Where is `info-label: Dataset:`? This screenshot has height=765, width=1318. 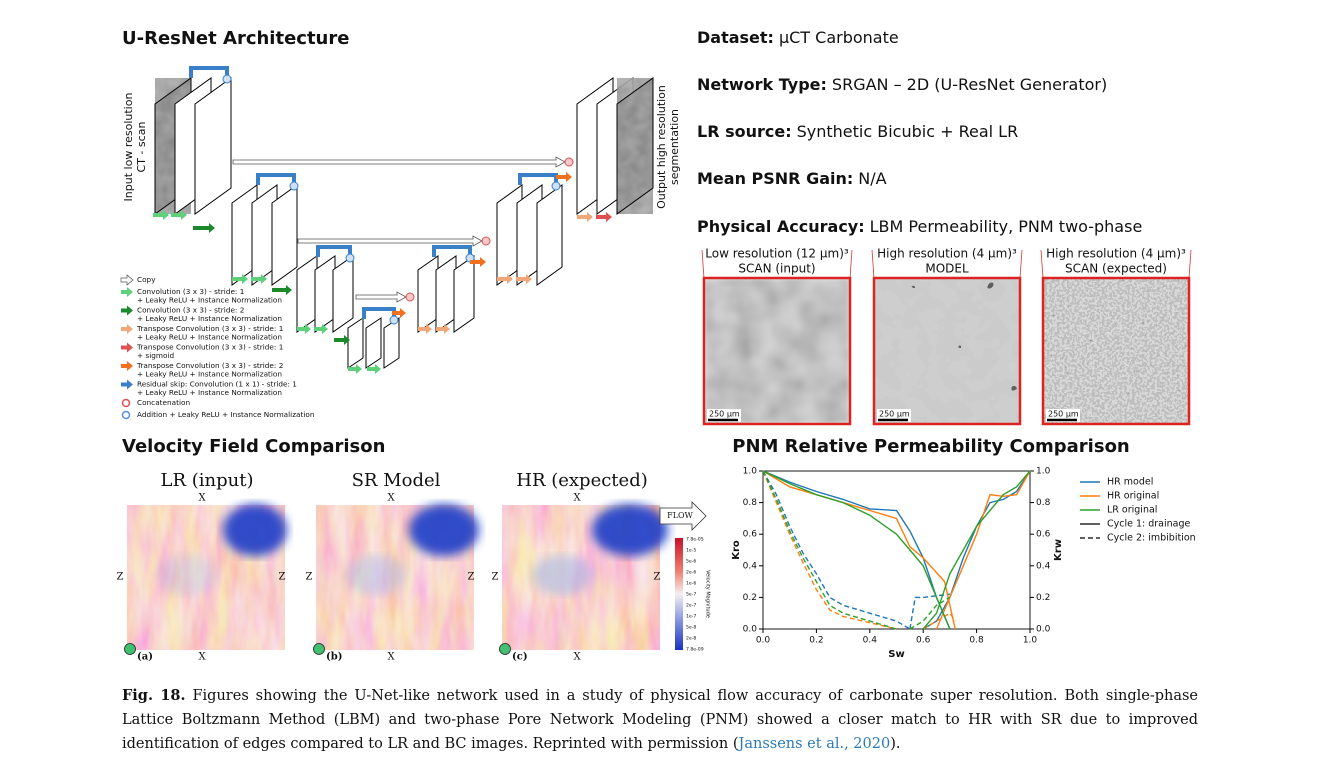
info-label: Dataset: is located at coordinates (735, 37).